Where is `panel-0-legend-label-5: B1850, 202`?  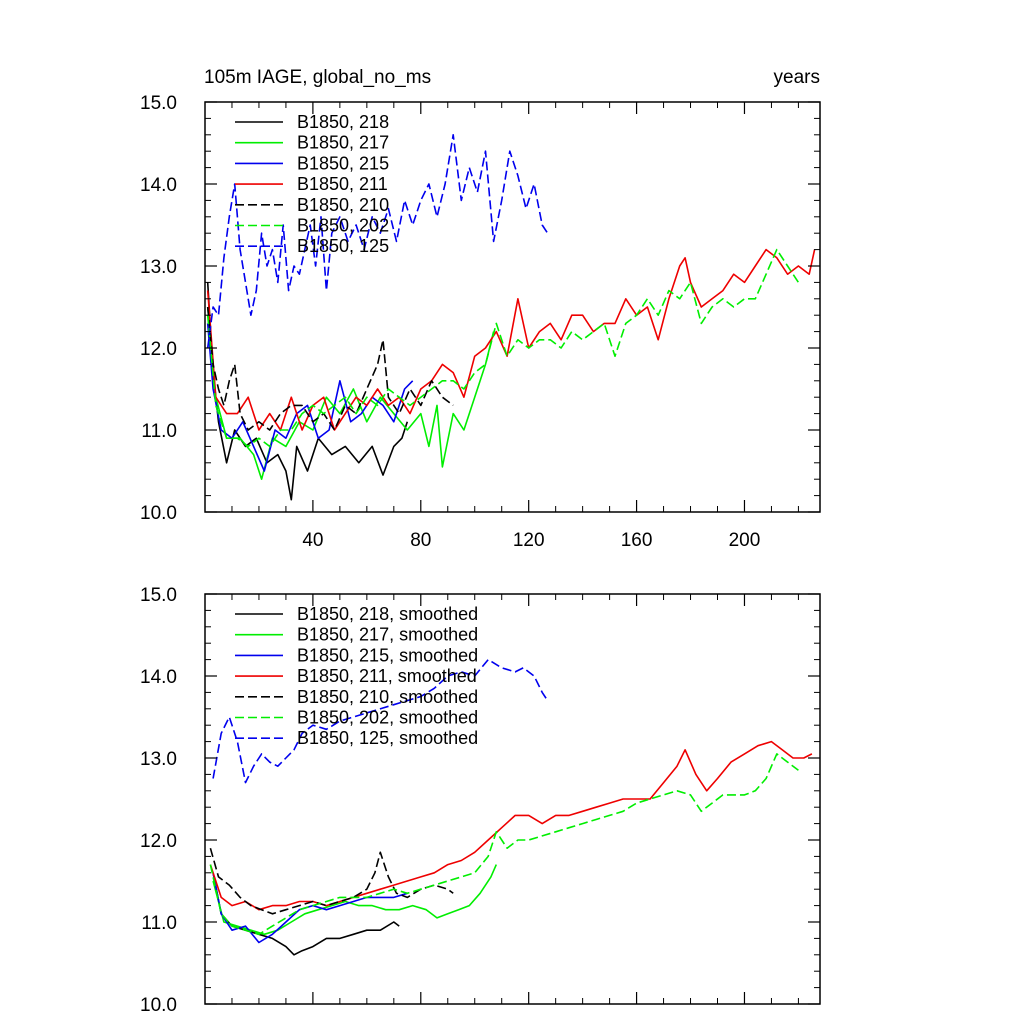
panel-0-legend-label-5: B1850, 202 is located at coordinates (343, 226).